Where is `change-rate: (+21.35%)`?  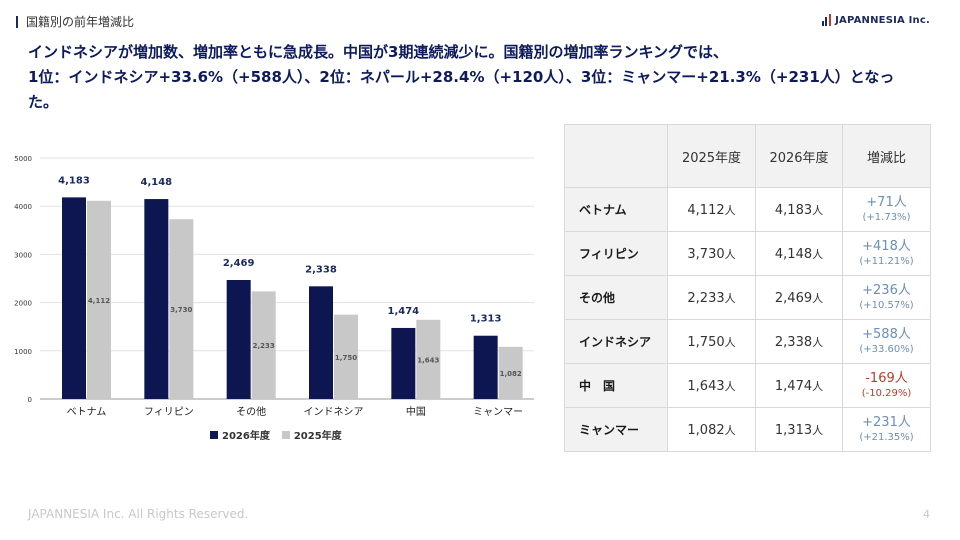
change-rate: (+21.35%) is located at coordinates (886, 437).